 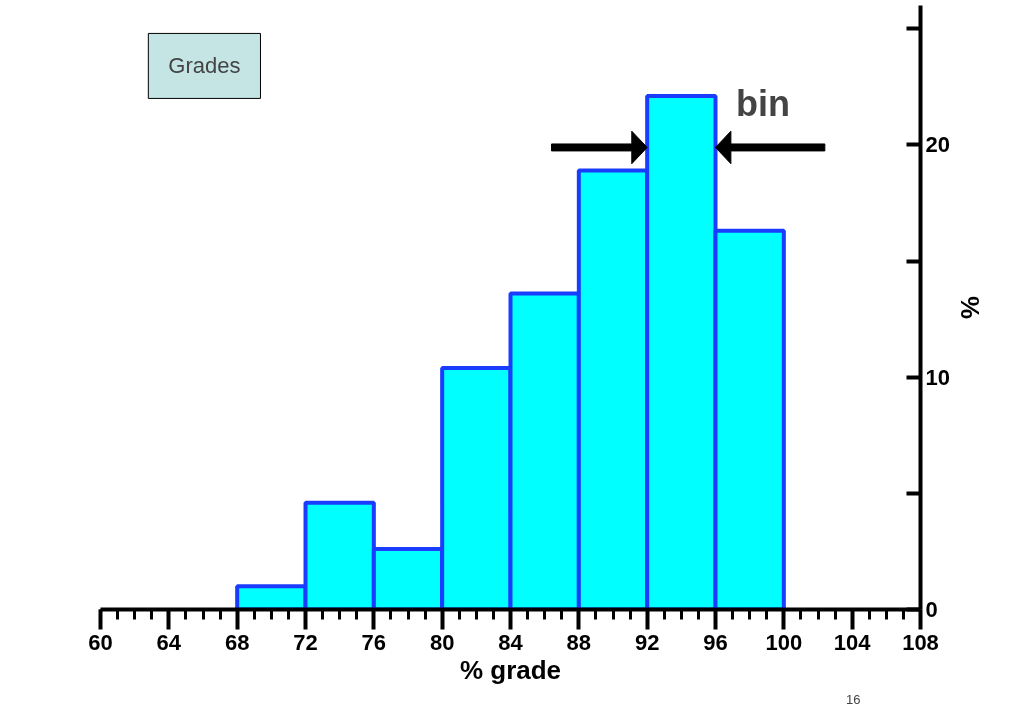 What do you see at coordinates (647, 642) in the screenshot?
I see `x-tick-label: 92` at bounding box center [647, 642].